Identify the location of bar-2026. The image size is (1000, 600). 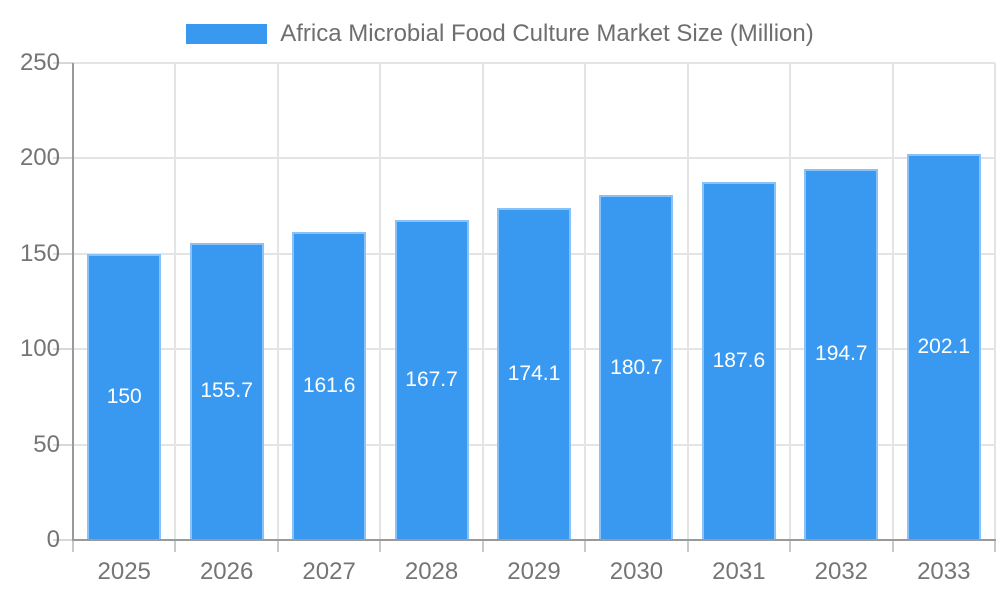
(226, 391).